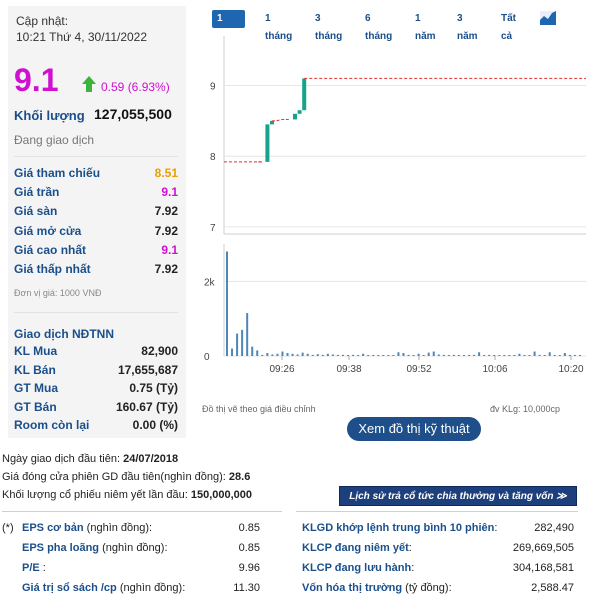 The height and width of the screenshot is (600, 605). I want to click on fundamental-value: 2,588.47, so click(552, 588).